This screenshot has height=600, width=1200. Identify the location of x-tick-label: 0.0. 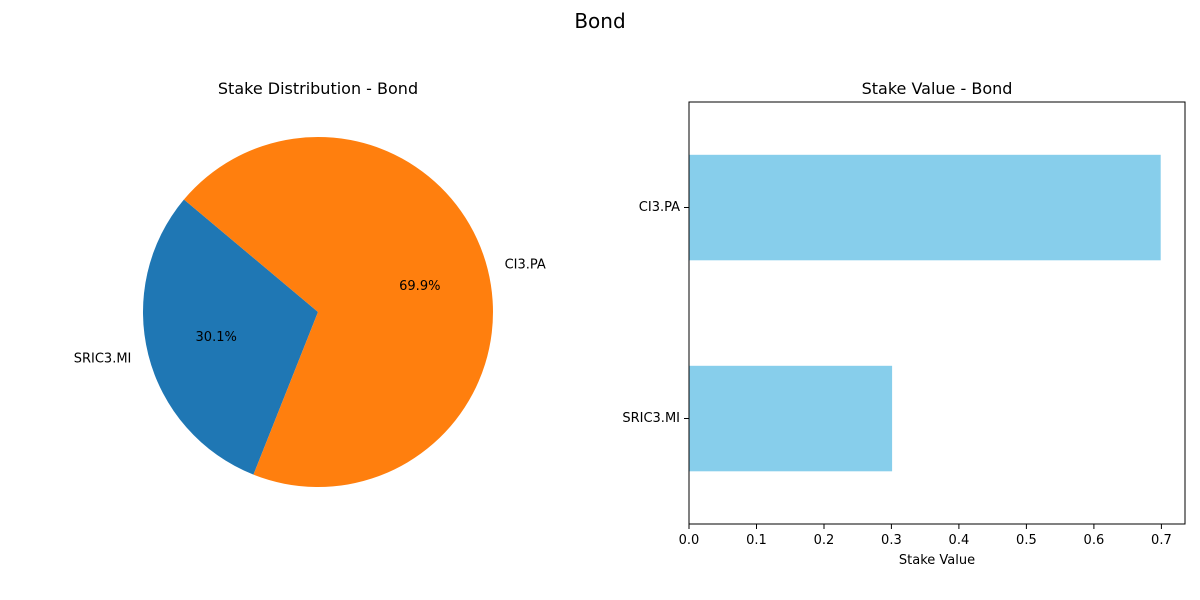
(689, 540).